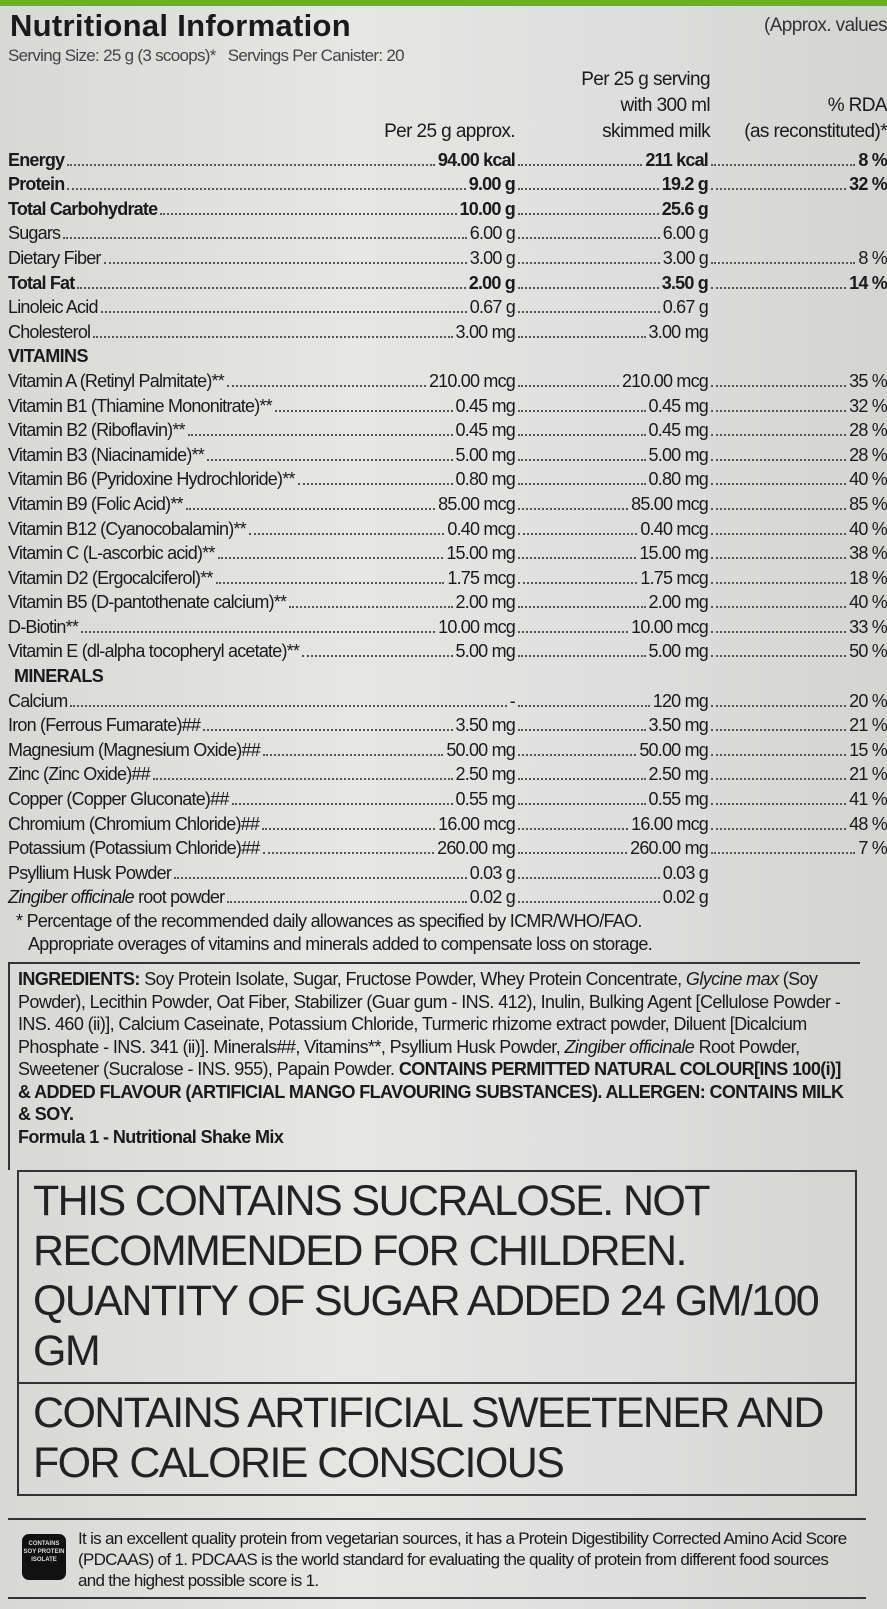 Image resolution: width=887 pixels, height=1609 pixels. I want to click on name-cell: Vitamin C (L-ascorbic acid)** 15.00 mg, so click(262, 553).